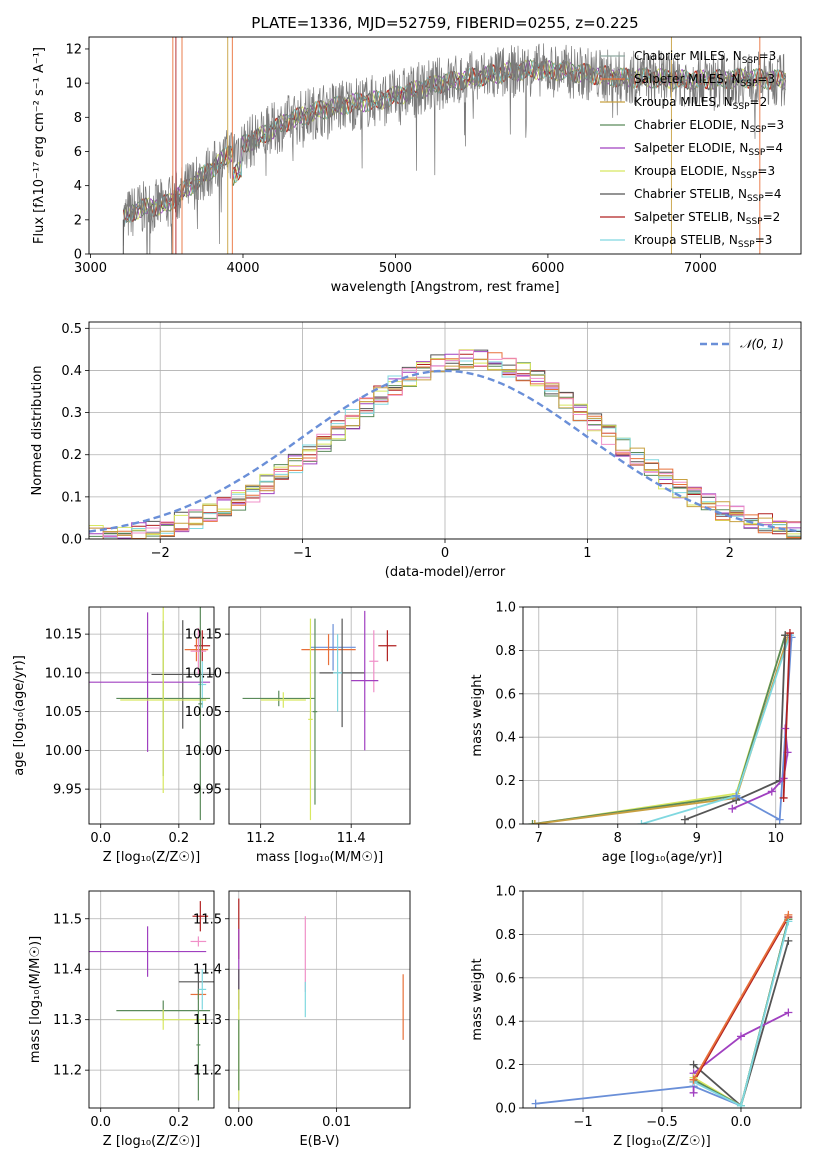 This screenshot has height=1170, width=819. I want to click on x-tick-label: −1, so click(582, 1122).